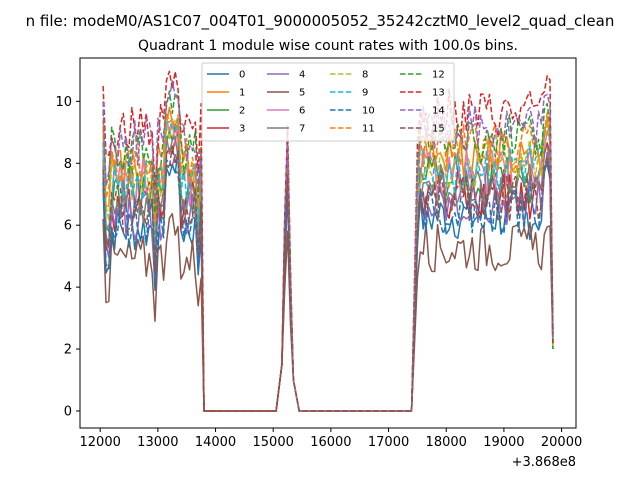 The height and width of the screenshot is (480, 640). I want to click on x-tick-label: 17000, so click(388, 442).